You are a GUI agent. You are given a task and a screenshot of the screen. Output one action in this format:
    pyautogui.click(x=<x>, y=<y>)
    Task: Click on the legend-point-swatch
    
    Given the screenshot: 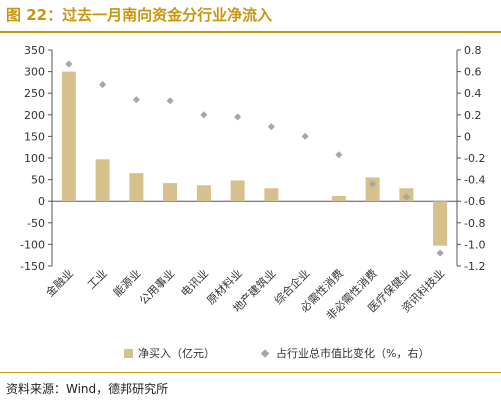 What is the action you would take?
    pyautogui.click(x=265, y=353)
    